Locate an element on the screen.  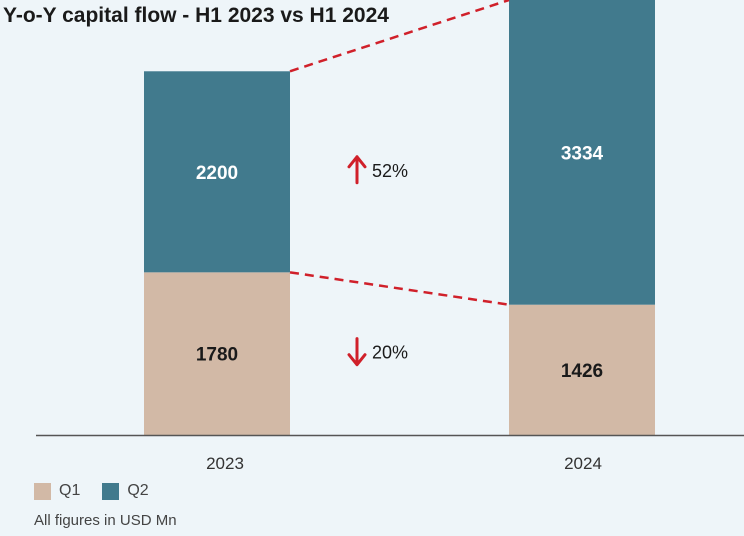
x-tick-label-2024: 2024 is located at coordinates (583, 463).